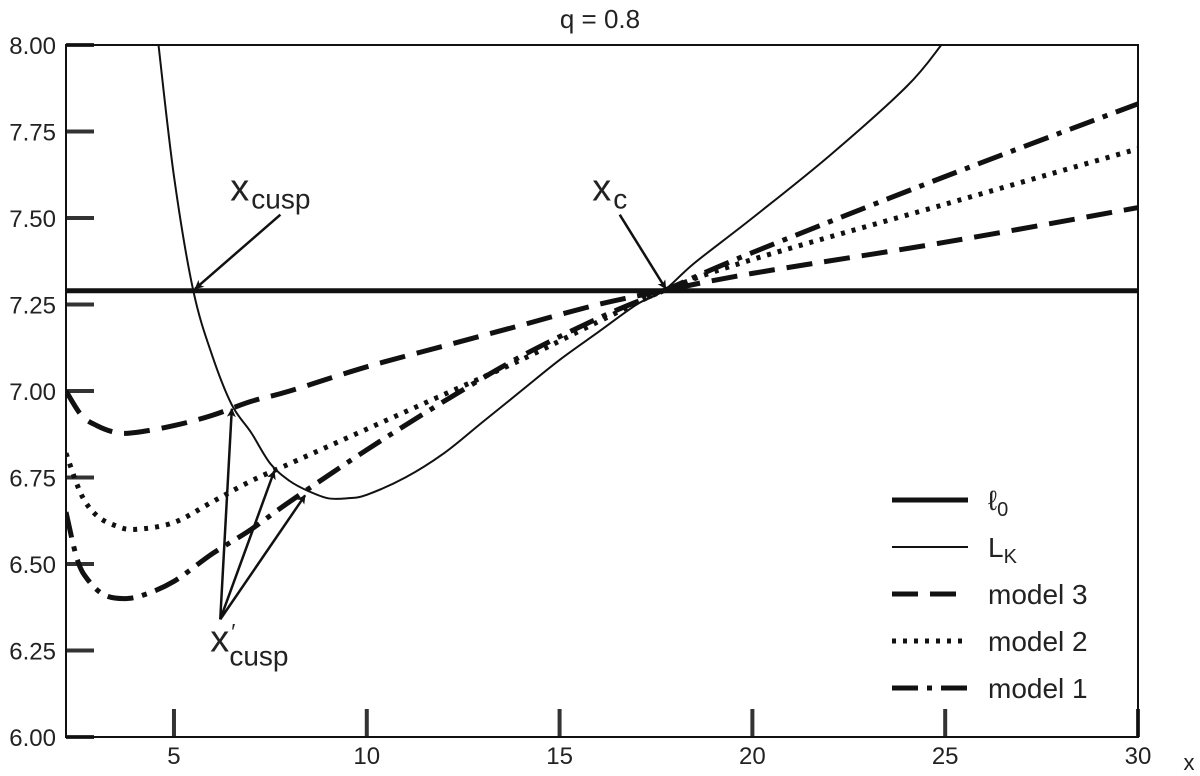 The image size is (1200, 776). Describe the element at coordinates (1189, 762) in the screenshot. I see `x-axis-label: x` at that location.